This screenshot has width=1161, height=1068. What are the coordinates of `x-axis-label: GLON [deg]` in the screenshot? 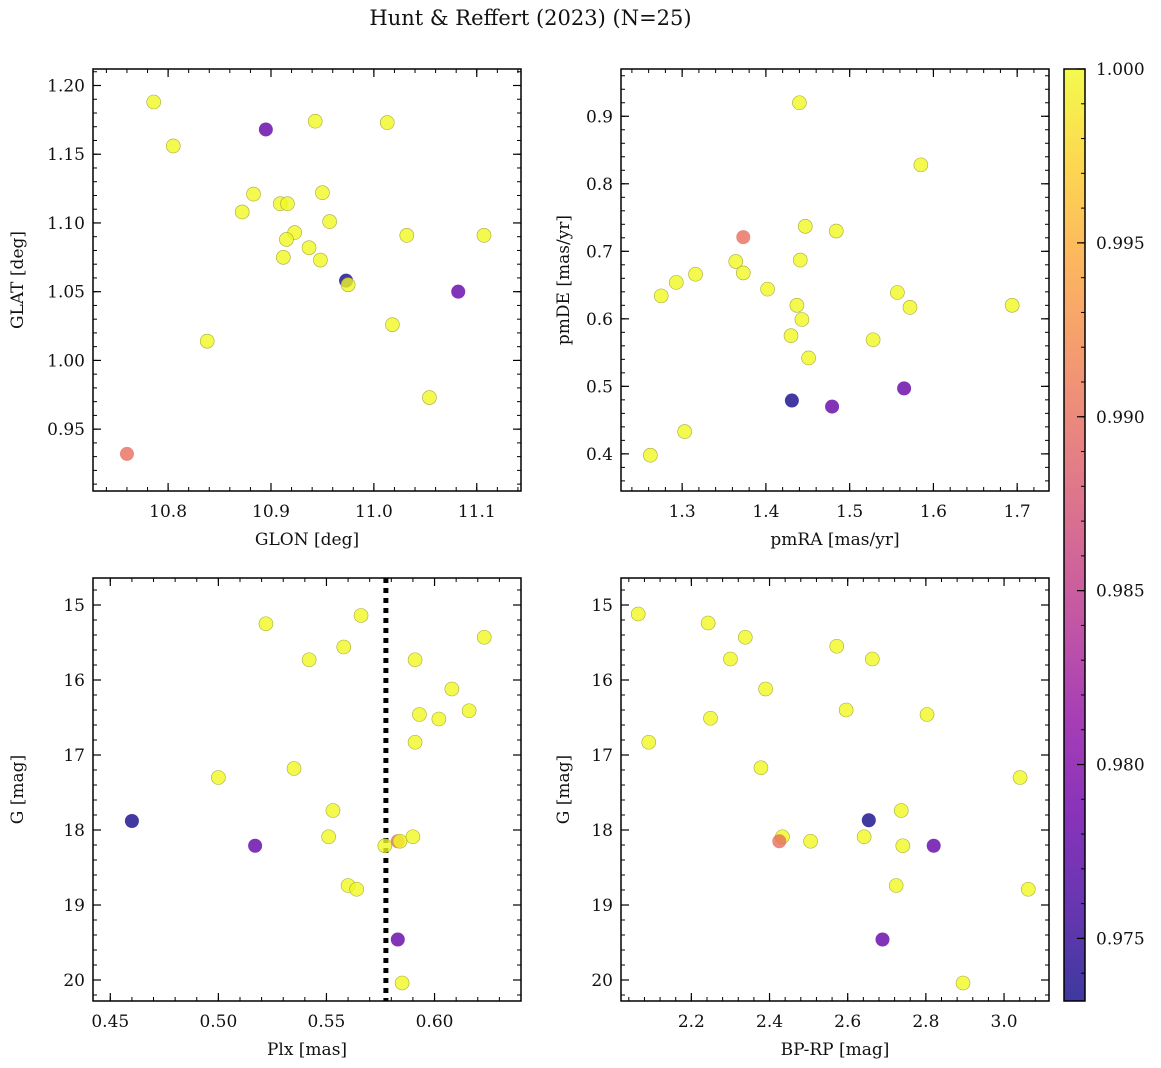 It's located at (307, 540).